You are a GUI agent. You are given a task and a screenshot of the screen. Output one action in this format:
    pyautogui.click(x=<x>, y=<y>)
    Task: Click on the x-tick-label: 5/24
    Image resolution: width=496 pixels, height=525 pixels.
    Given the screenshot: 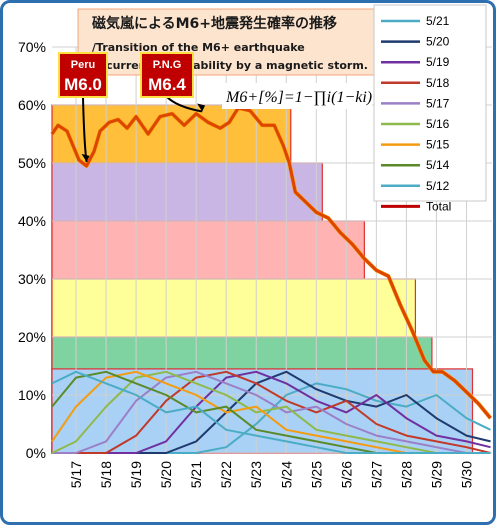 What is the action you would take?
    pyautogui.click(x=286, y=474)
    